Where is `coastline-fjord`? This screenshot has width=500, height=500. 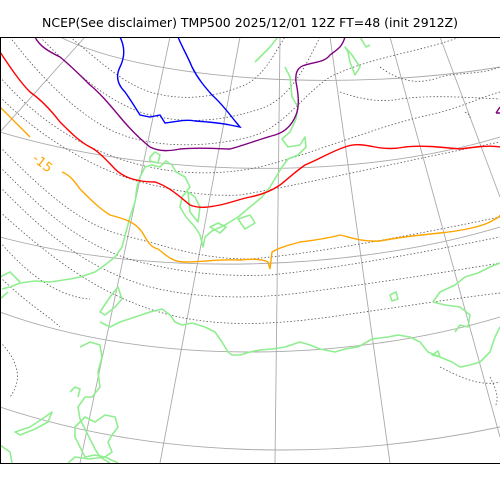 coastline-fjord is located at coordinates (218, 228).